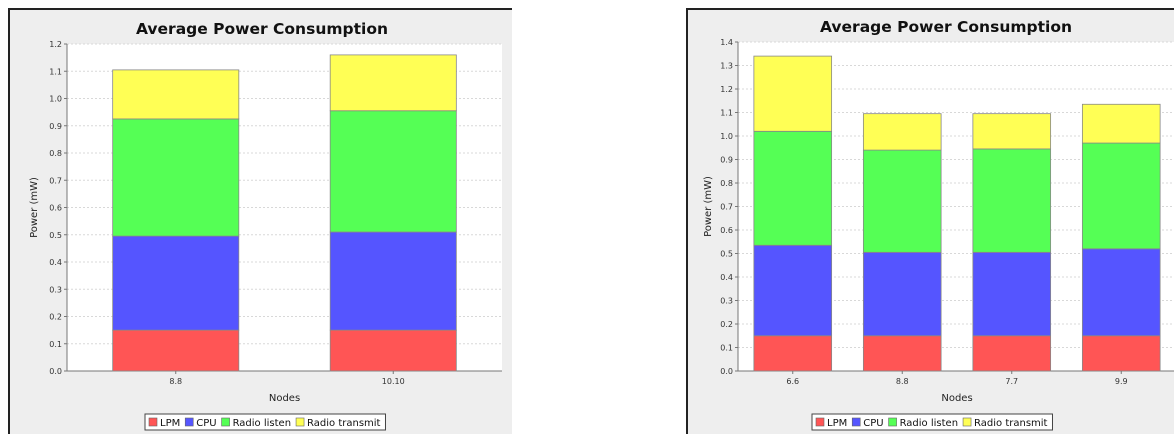 This screenshot has width=1174, height=434. Describe the element at coordinates (1121, 381) in the screenshot. I see `x-tick-label: 9.9` at that location.